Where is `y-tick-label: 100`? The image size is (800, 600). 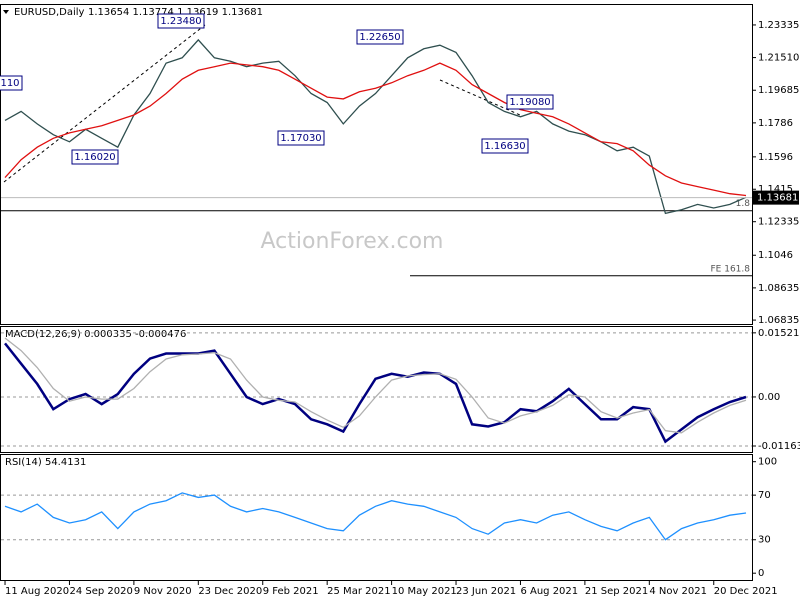
y-tick-label: 100 is located at coordinates (767, 462).